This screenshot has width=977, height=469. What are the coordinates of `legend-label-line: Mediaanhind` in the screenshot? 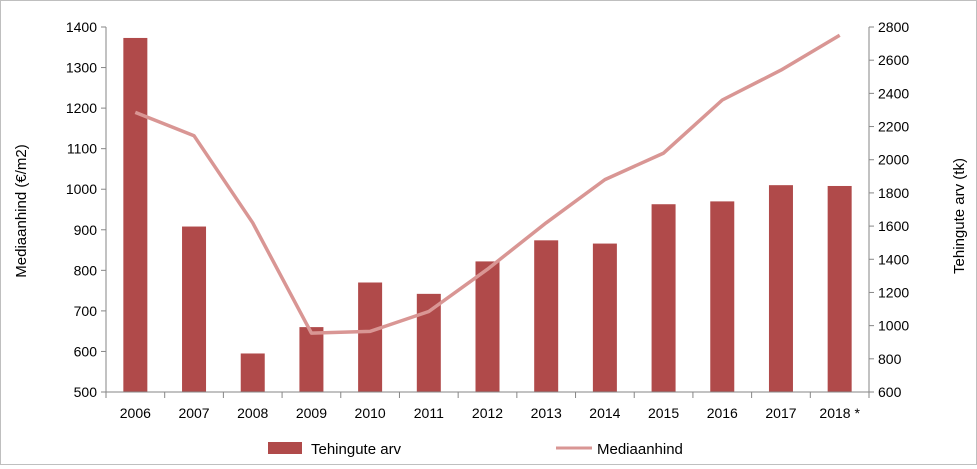 It's located at (640, 449).